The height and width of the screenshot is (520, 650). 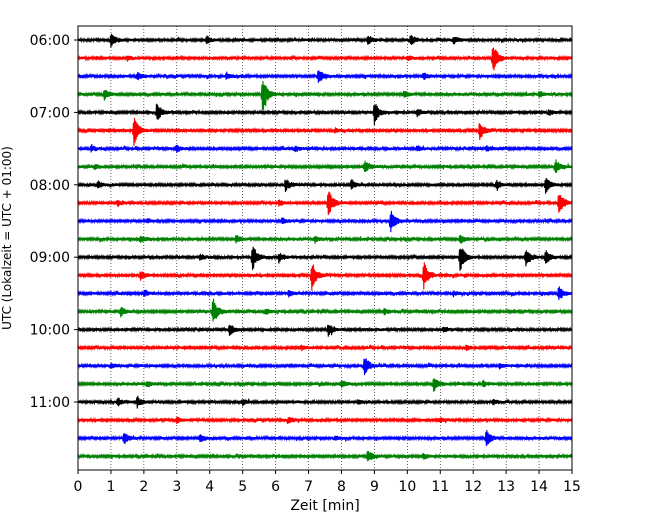 What do you see at coordinates (275, 487) in the screenshot?
I see `x-tick-label: 6` at bounding box center [275, 487].